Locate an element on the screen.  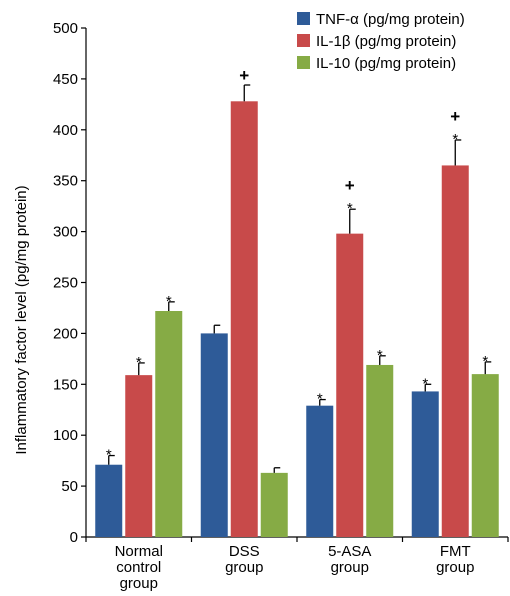
y-tick-label: 250 is located at coordinates (65, 283).